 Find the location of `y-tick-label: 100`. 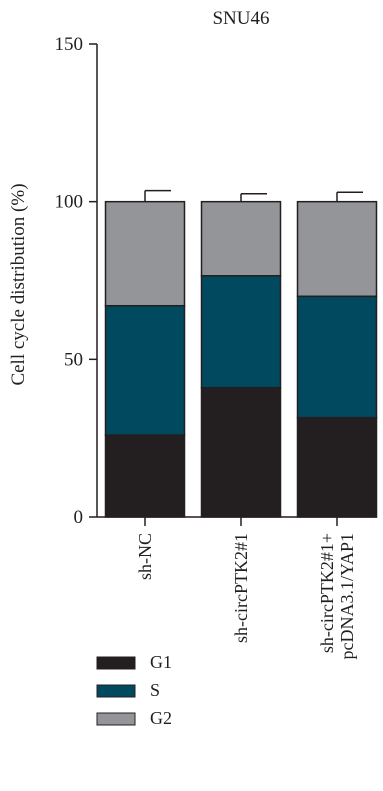

y-tick-label: 100 is located at coordinates (69, 202).